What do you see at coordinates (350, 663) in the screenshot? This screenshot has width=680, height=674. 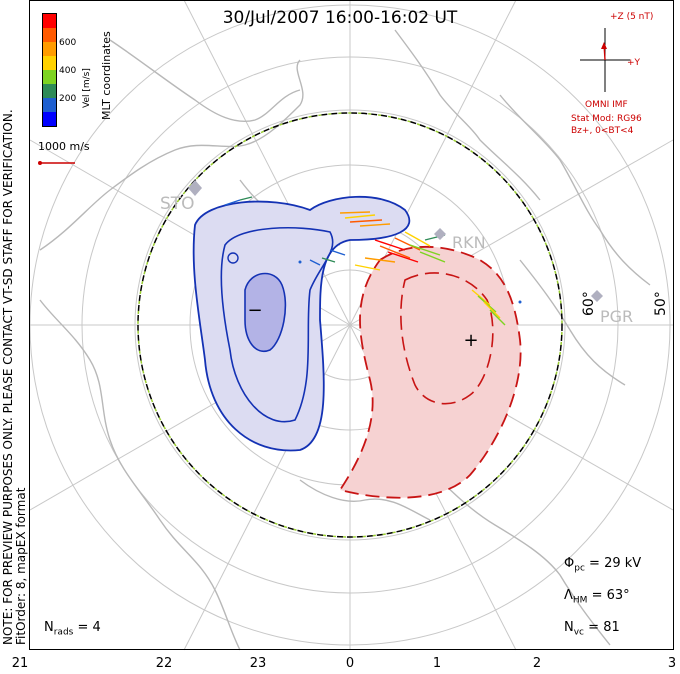 I see `mlt-label: 0` at bounding box center [350, 663].